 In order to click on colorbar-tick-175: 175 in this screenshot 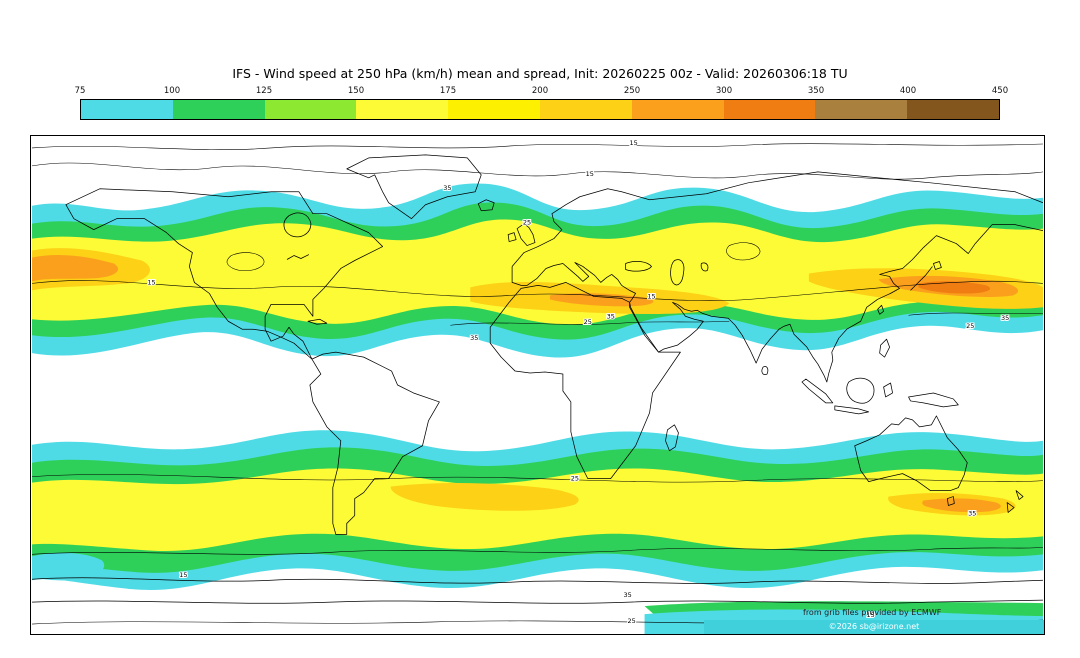, I will do `click(448, 91)`.